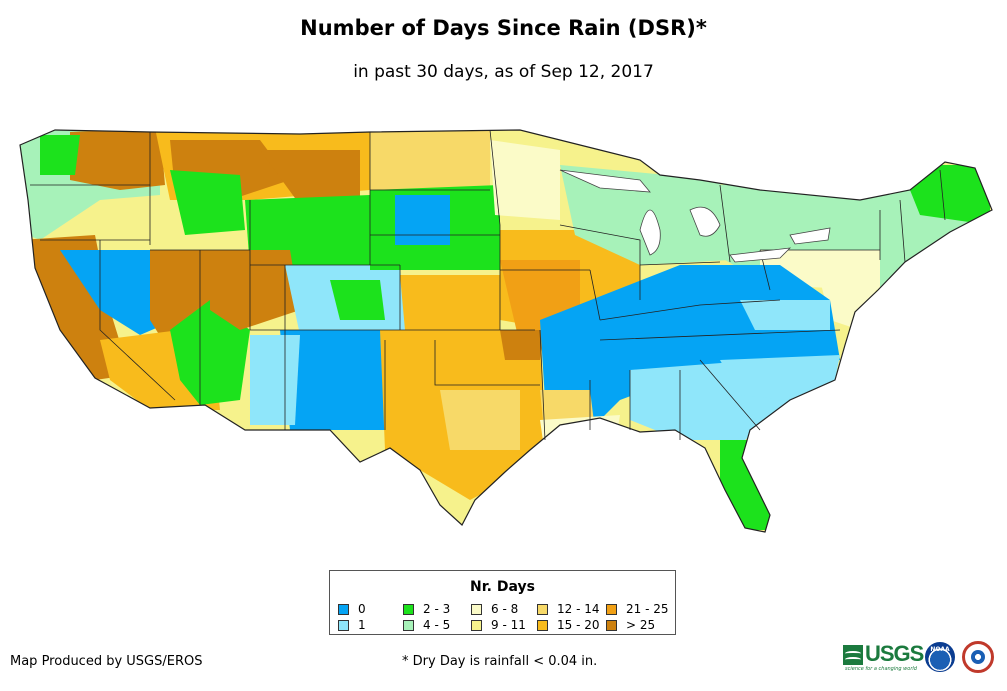 This screenshot has width=1007, height=691. I want to click on nws-logo-icon, so click(978, 657).